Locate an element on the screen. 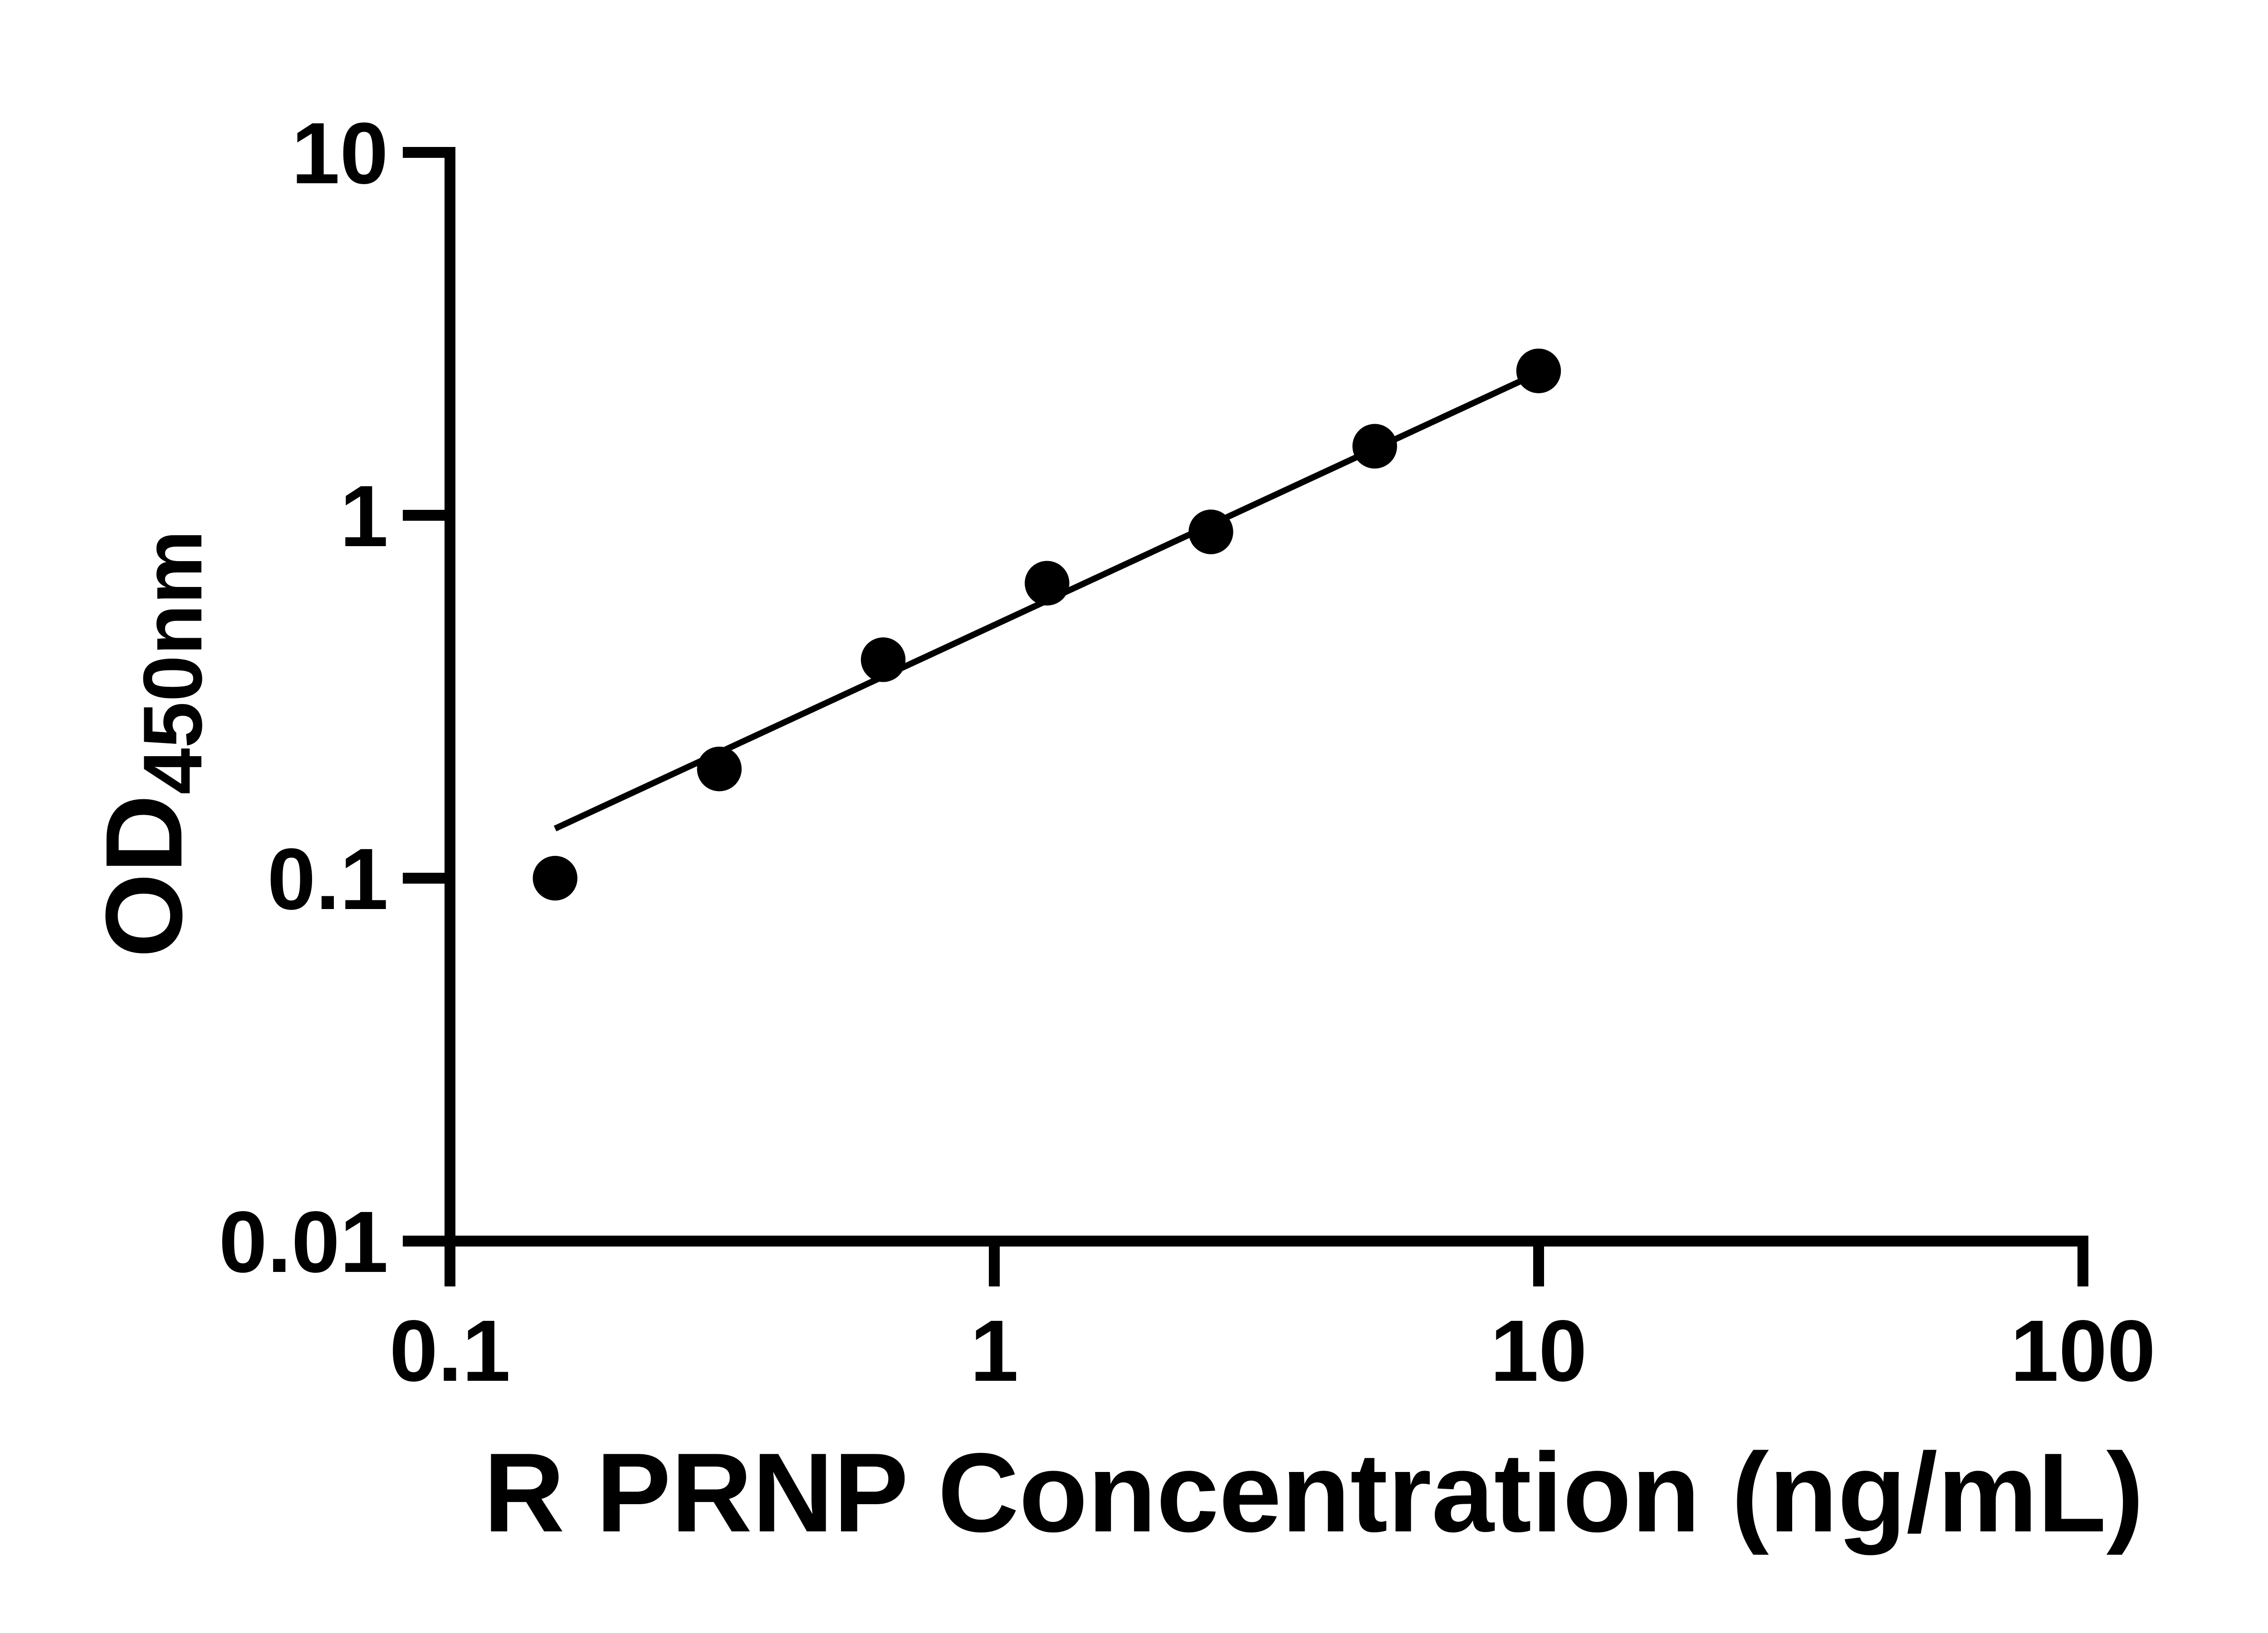  y-axis-title: OD450nm is located at coordinates (151, 744).